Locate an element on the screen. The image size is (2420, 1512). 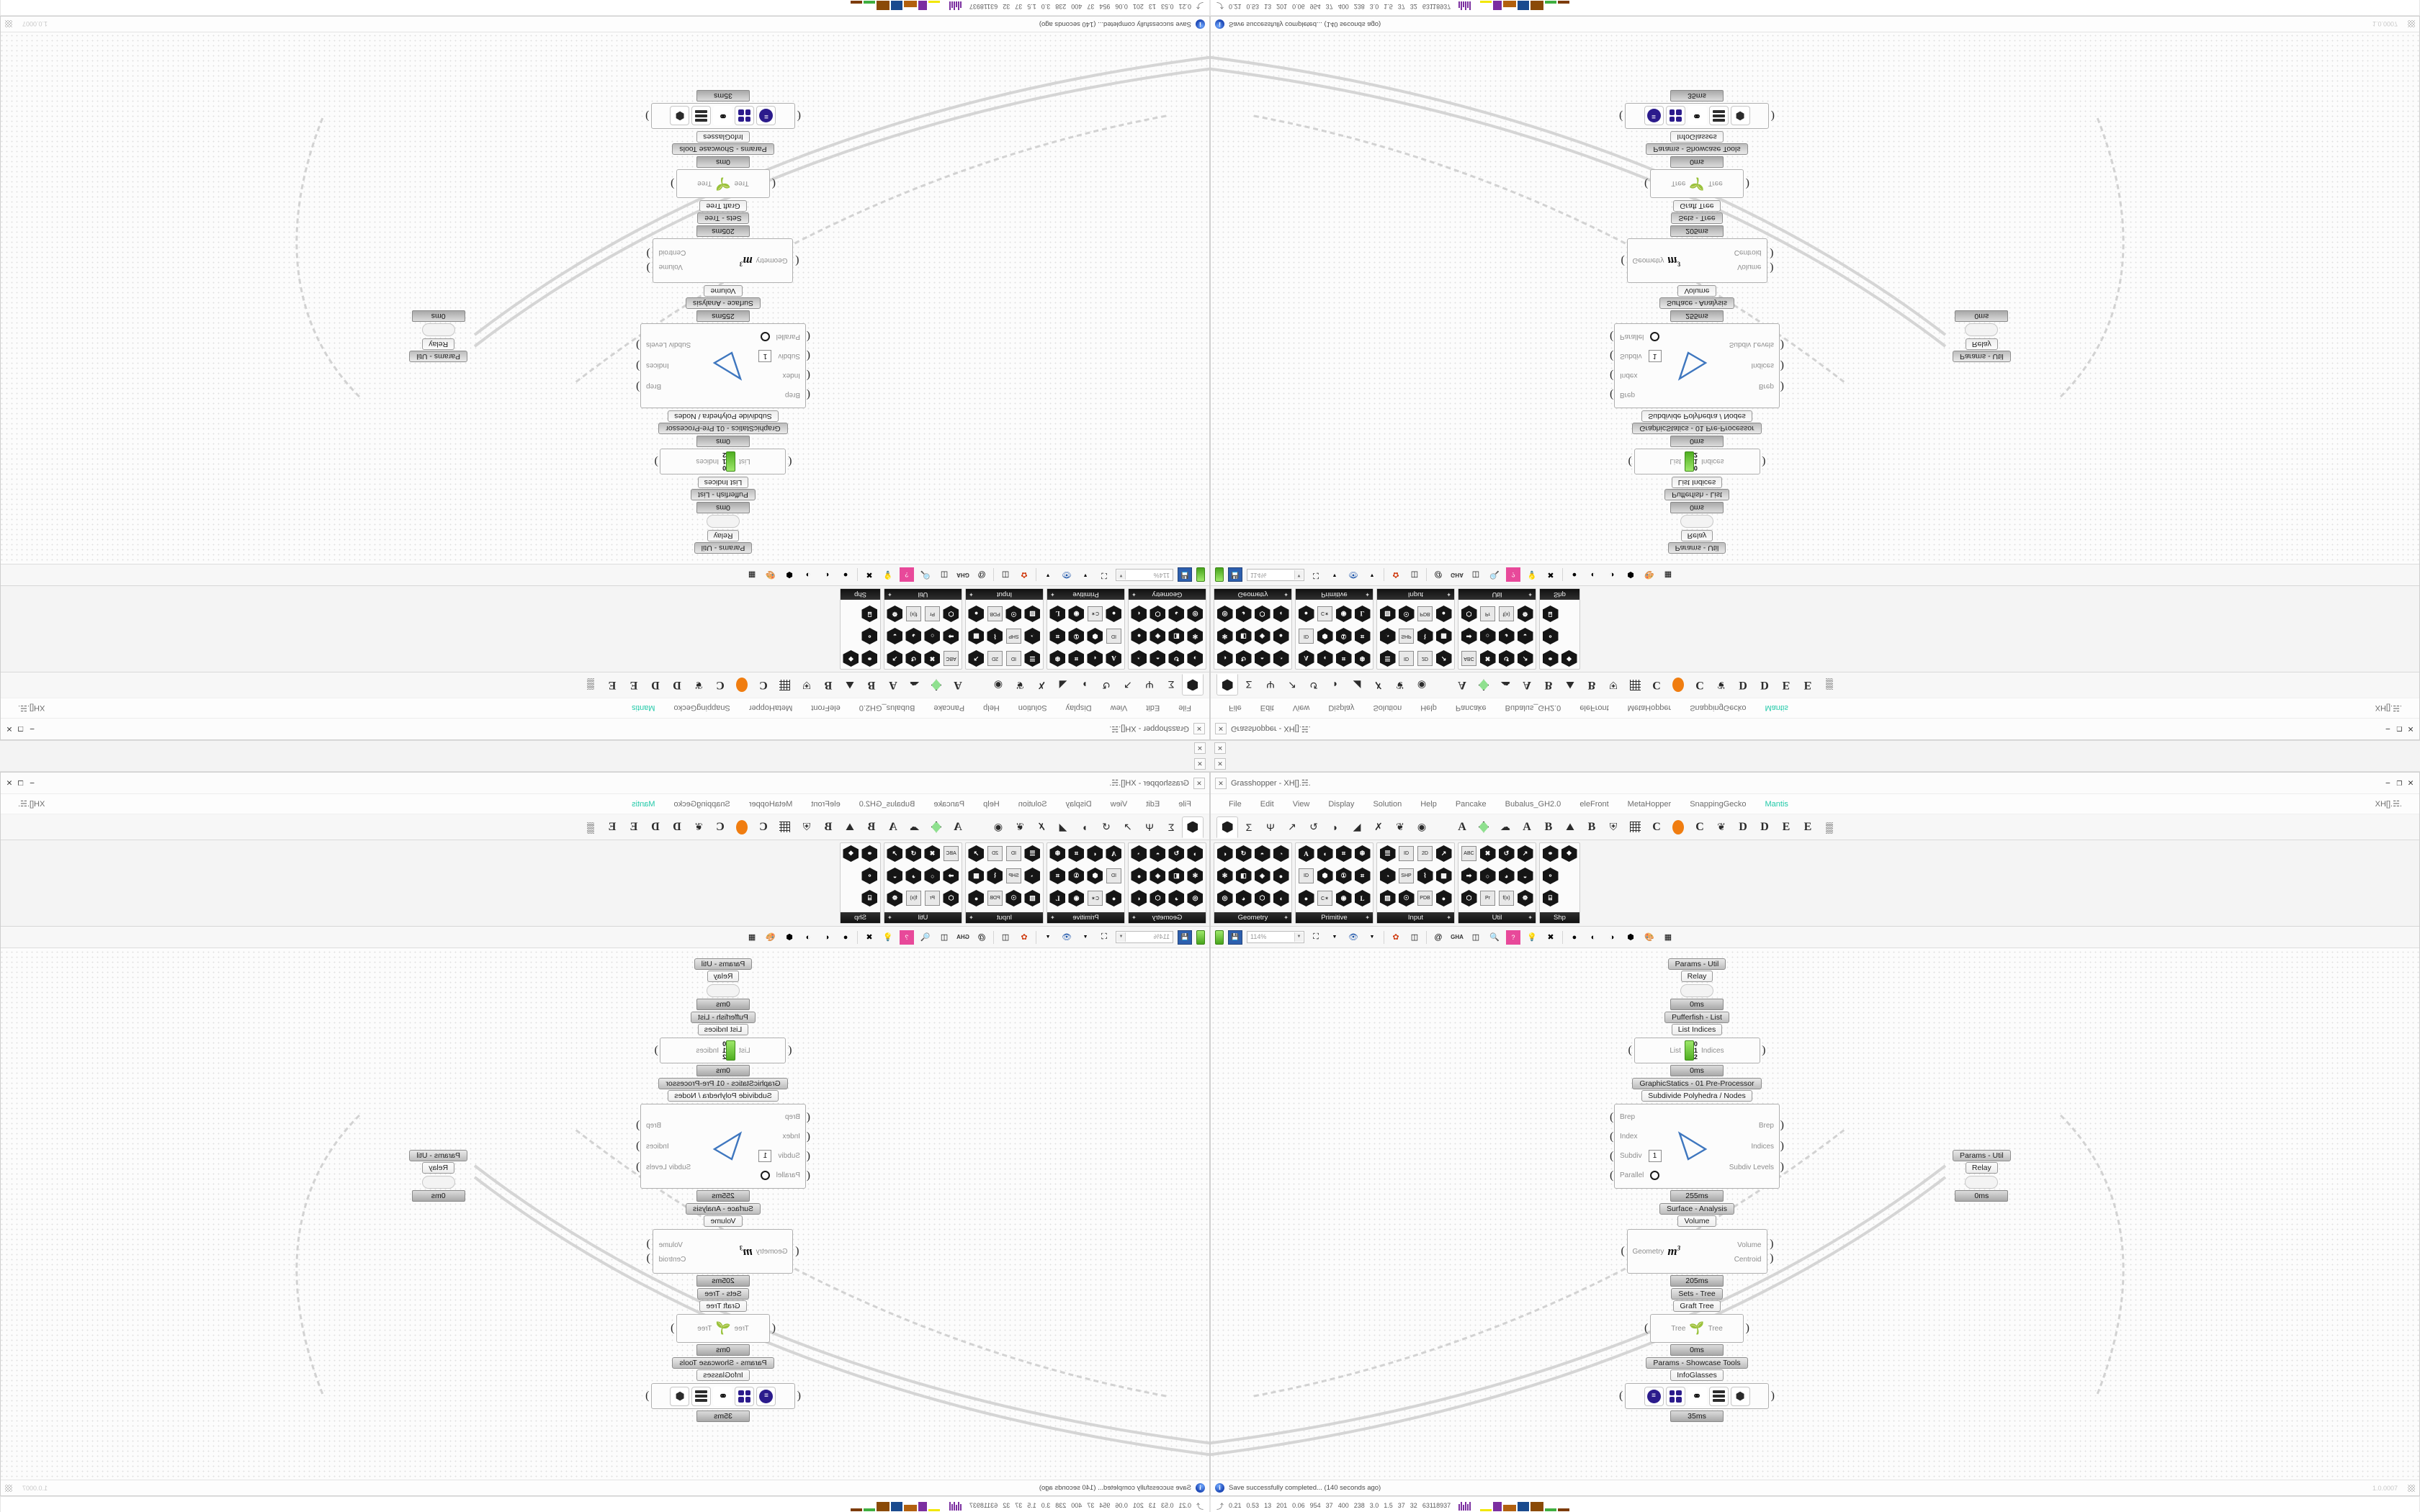
output-pin-volume: Volume is located at coordinates (670, 267).